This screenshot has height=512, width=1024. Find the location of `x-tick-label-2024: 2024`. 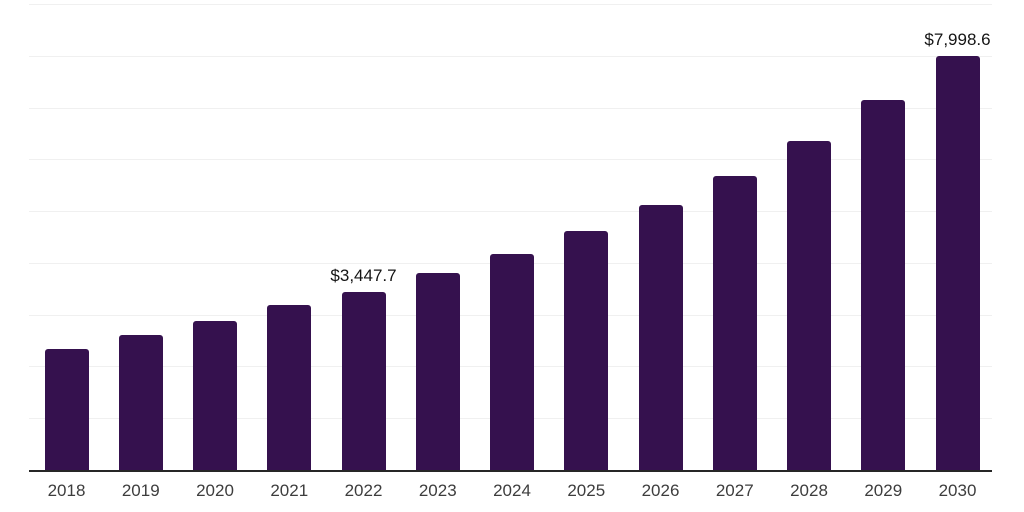

x-tick-label-2024: 2024 is located at coordinates (512, 490).